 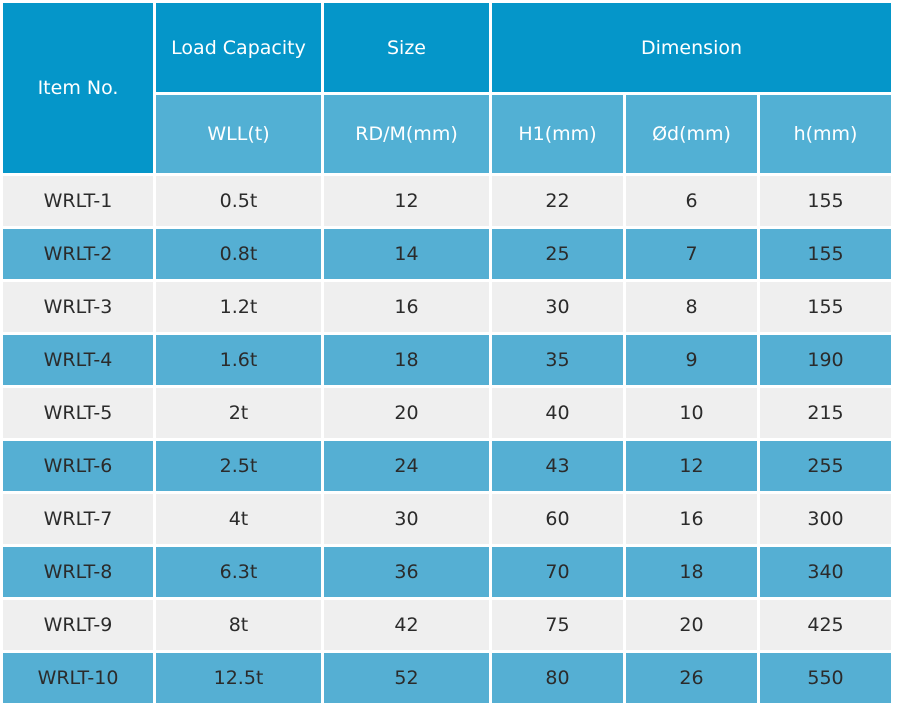 I want to click on cell-rdm: 20, so click(x=406, y=413).